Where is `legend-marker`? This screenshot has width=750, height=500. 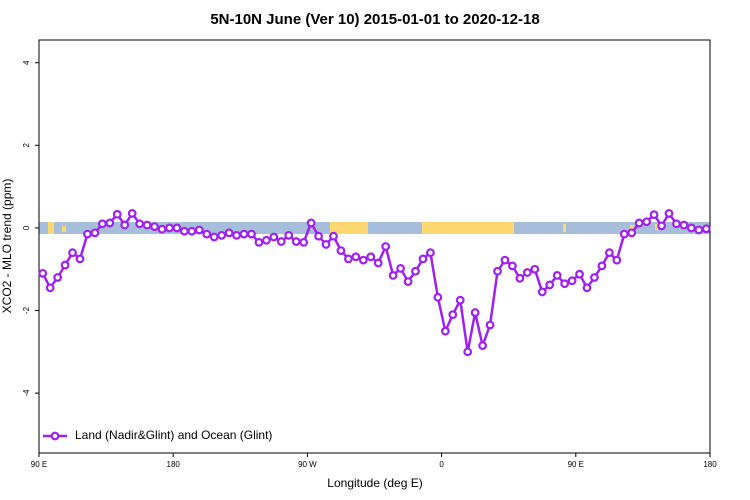
legend-marker is located at coordinates (55, 436).